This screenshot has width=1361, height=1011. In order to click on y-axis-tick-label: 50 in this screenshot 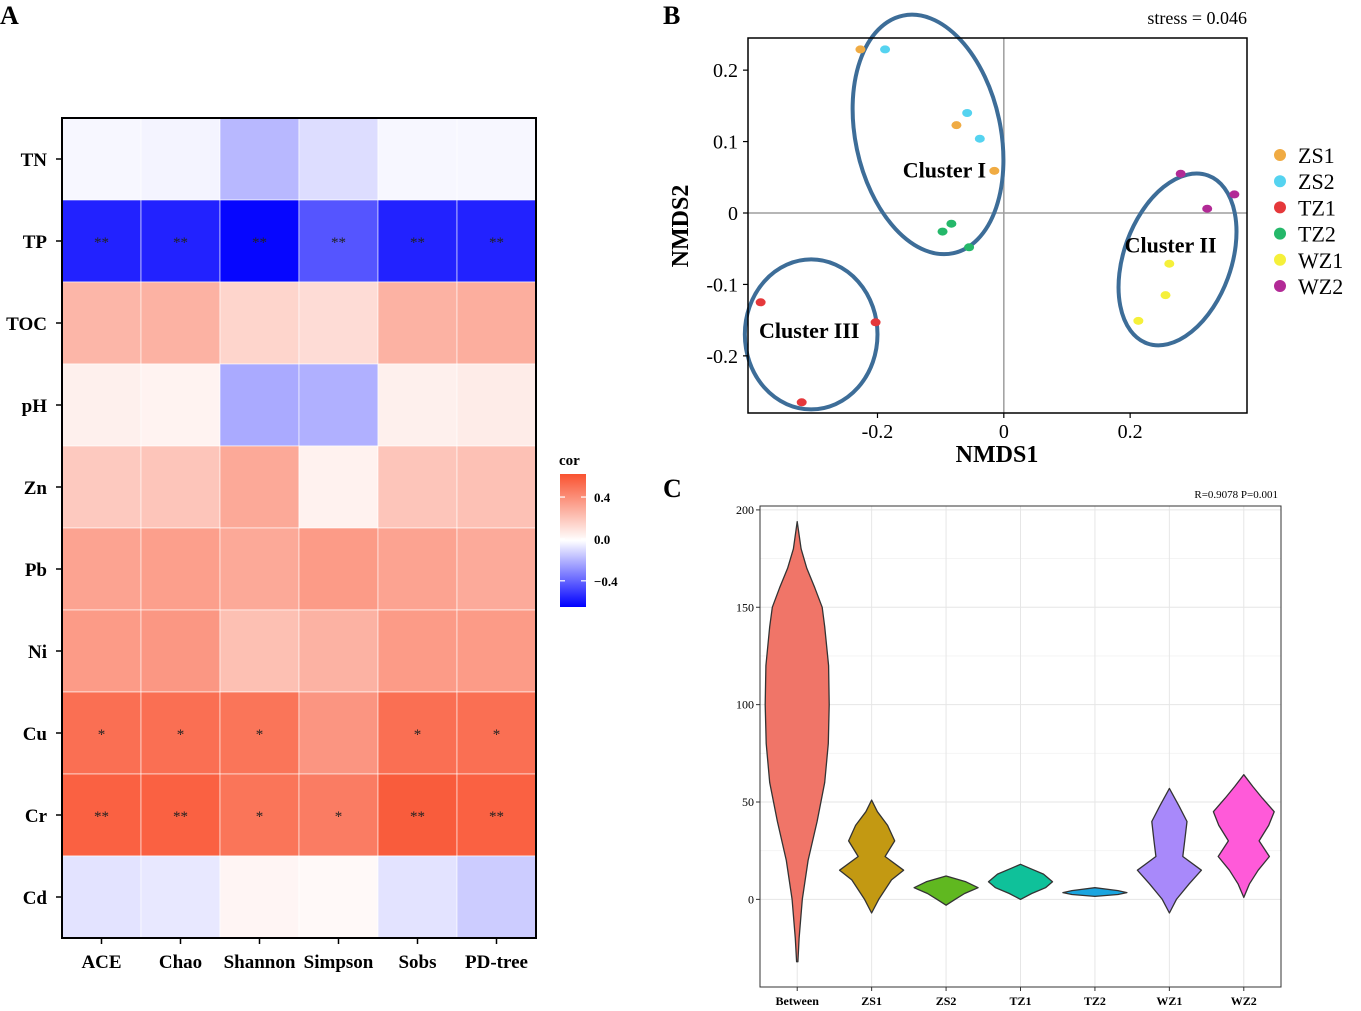, I will do `click(748, 802)`.